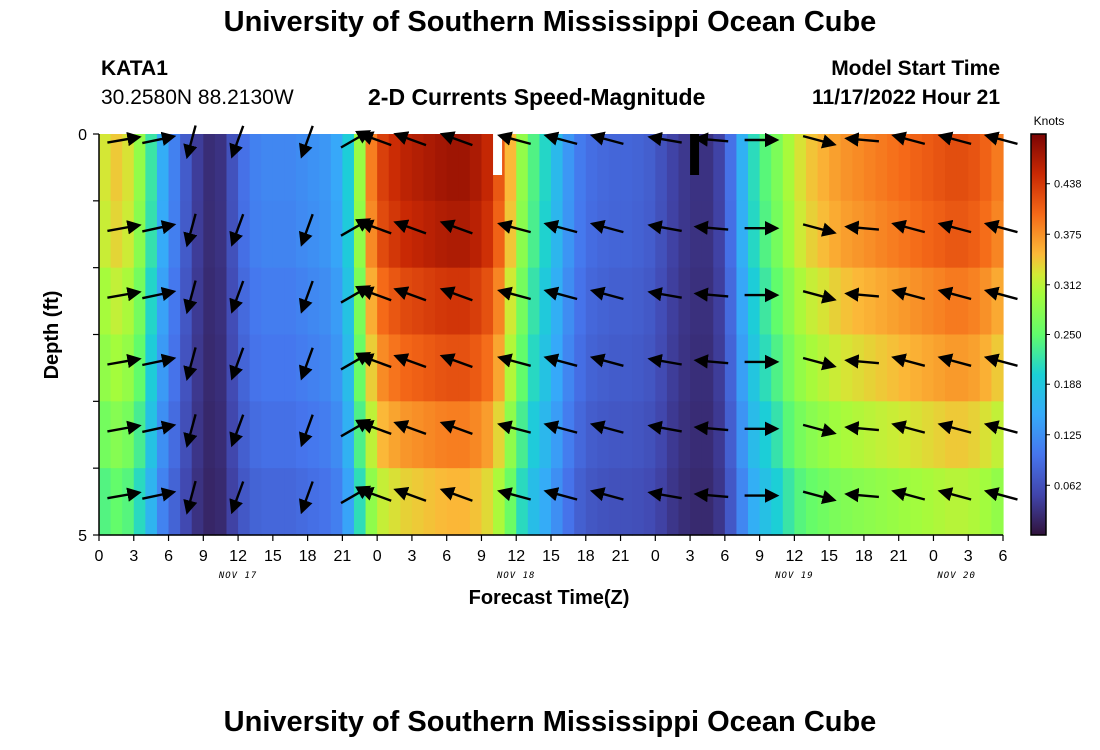 The image size is (1100, 750). I want to click on x-tick-label: 21, so click(342, 556).